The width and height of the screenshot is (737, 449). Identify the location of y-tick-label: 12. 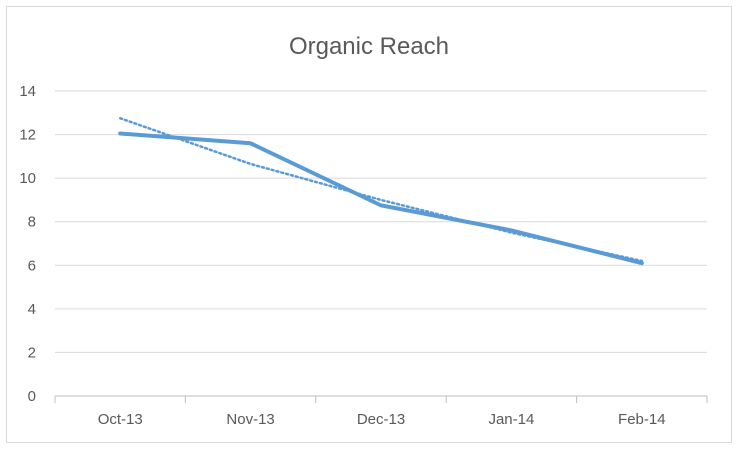
(27, 135).